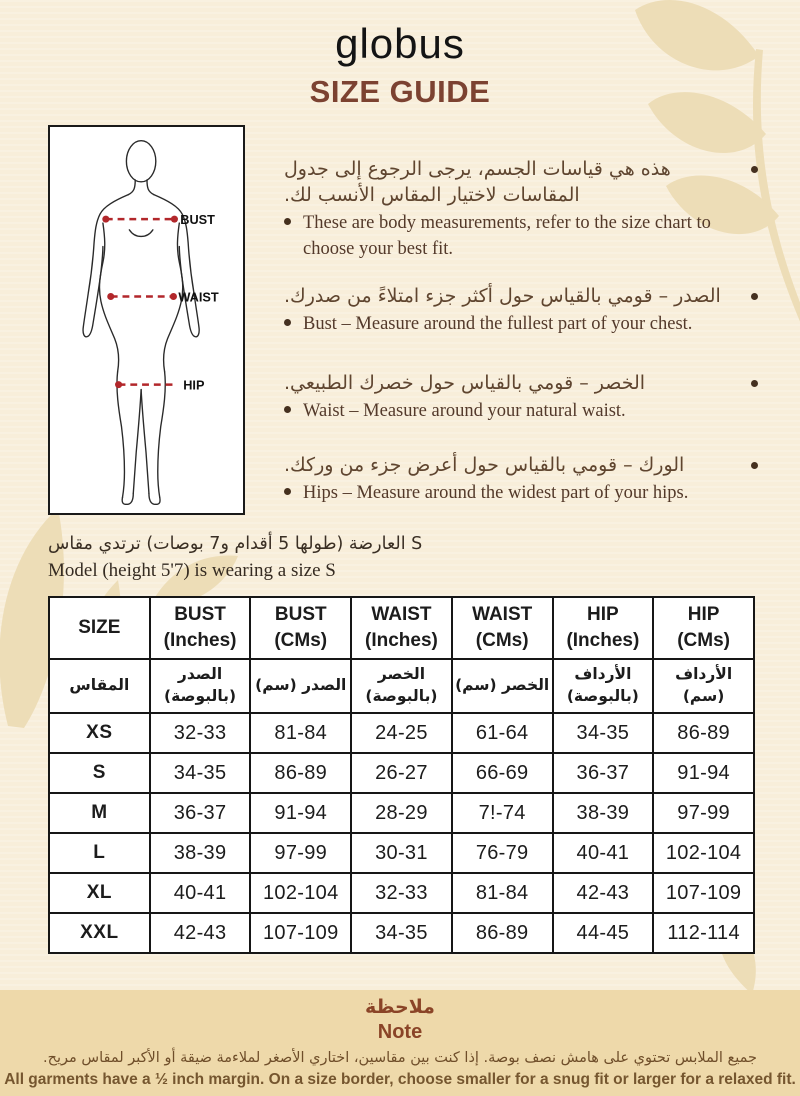 The image size is (800, 1096). Describe the element at coordinates (603, 686) in the screenshot. I see `column-header-ar: الأرداف (بالبوصة)` at that location.